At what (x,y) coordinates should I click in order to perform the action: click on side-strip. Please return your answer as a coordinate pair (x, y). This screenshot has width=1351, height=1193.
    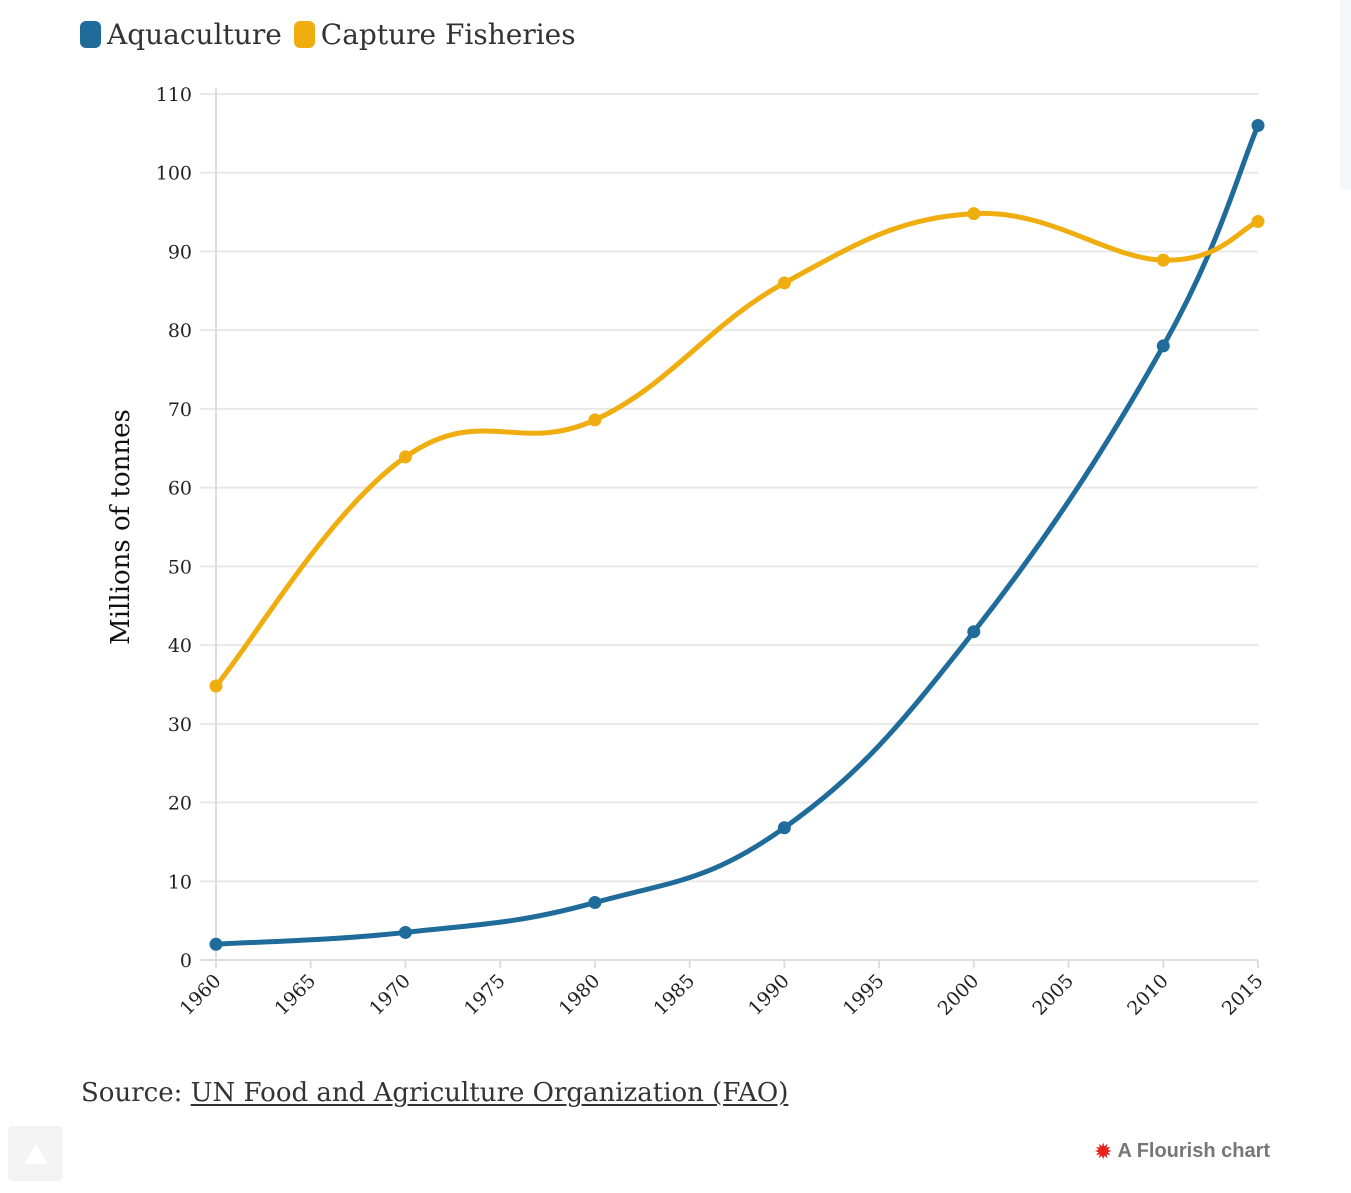
    Looking at the image, I should click on (1345, 95).